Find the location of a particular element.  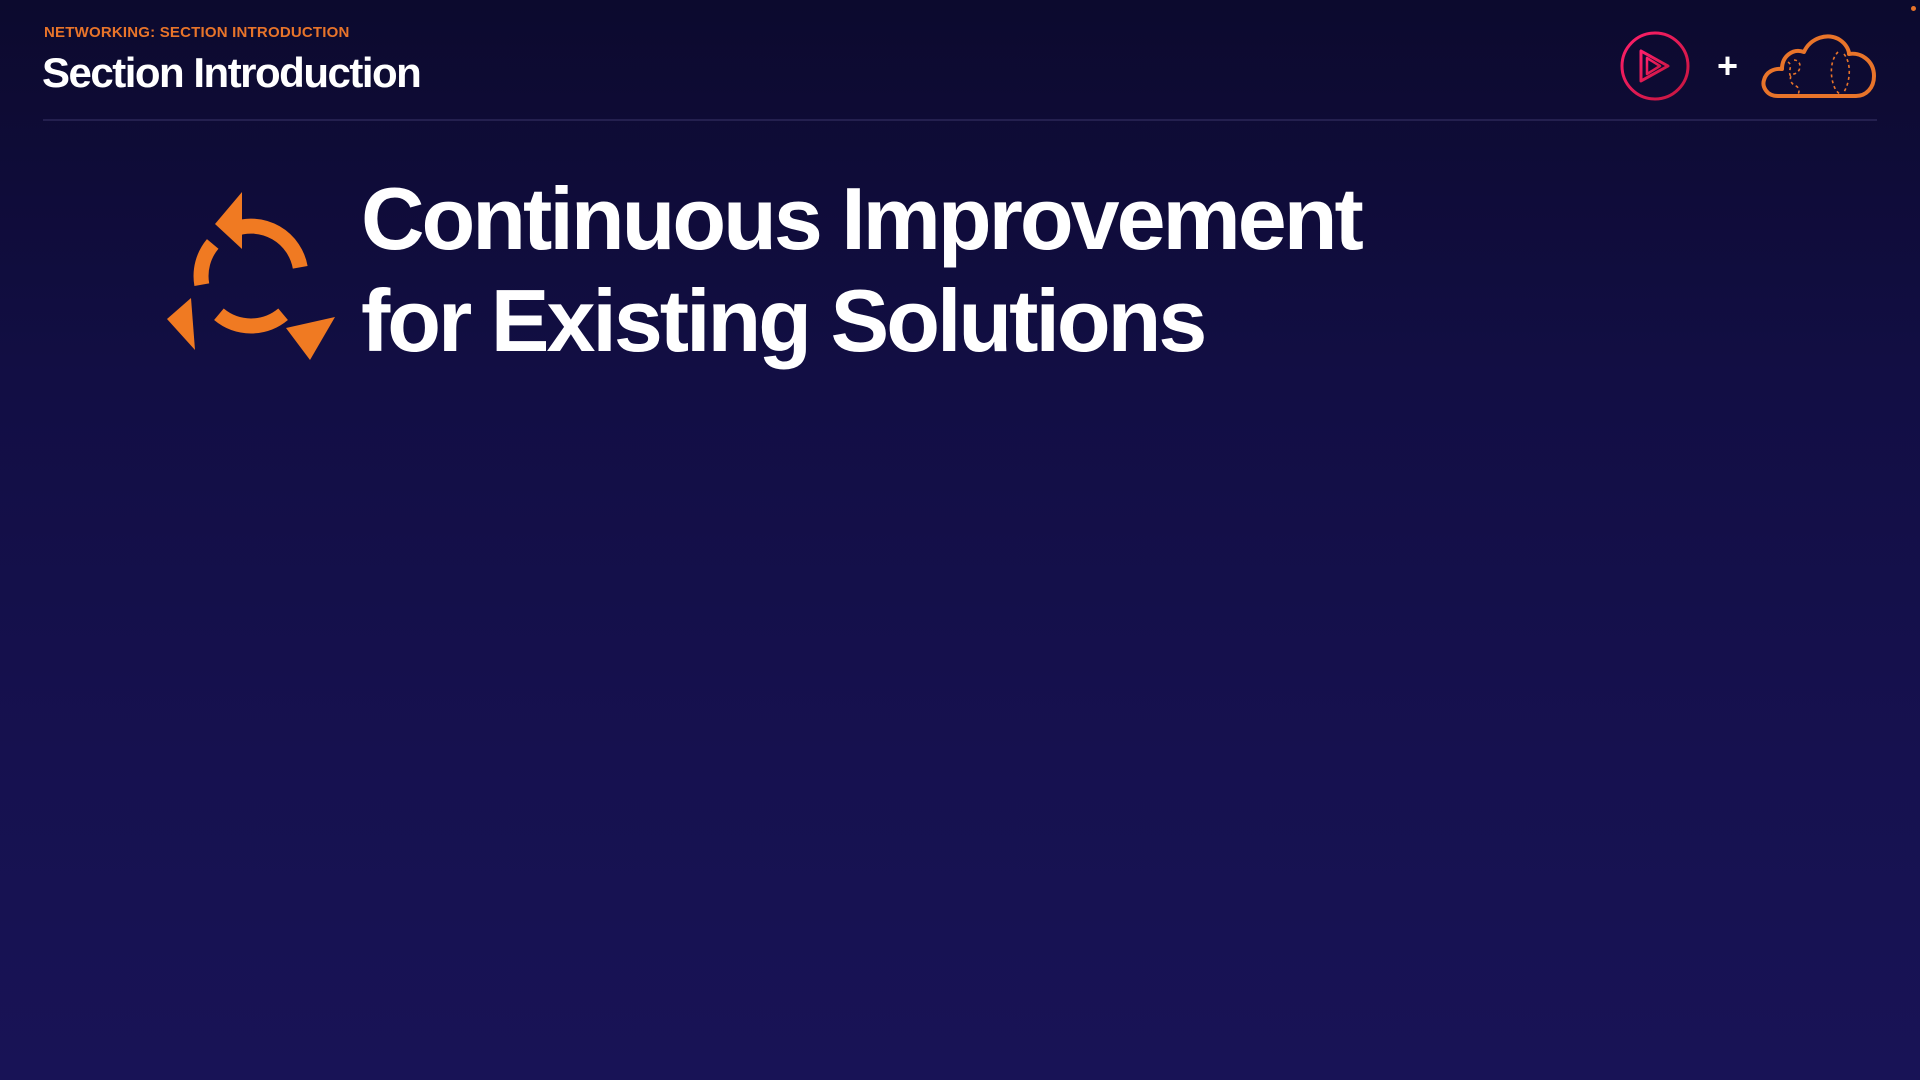

section-title: Section Introduction is located at coordinates (232, 72).